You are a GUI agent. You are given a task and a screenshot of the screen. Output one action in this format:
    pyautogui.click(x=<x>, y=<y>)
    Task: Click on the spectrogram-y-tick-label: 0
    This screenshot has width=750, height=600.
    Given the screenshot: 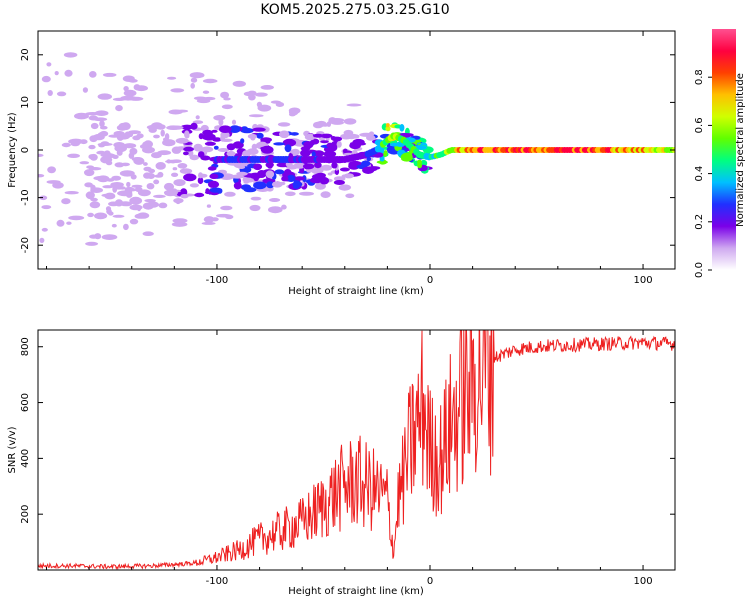 What is the action you would take?
    pyautogui.click(x=25, y=150)
    